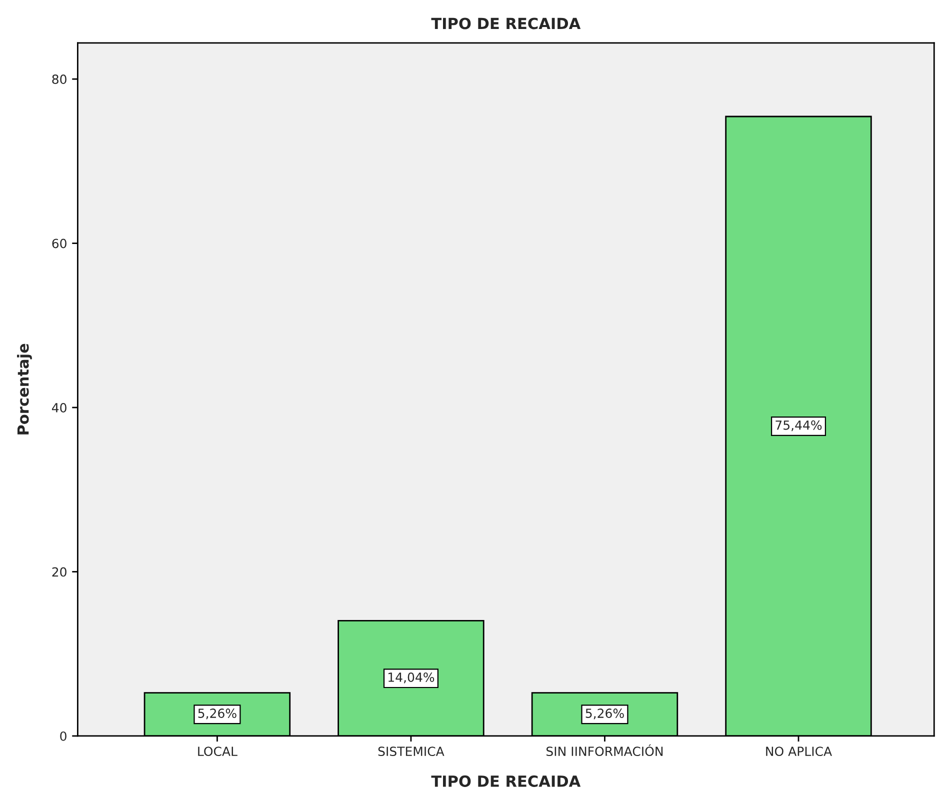 This screenshot has height=810, width=936. What do you see at coordinates (59, 79) in the screenshot?
I see `y-tick-label: 80` at bounding box center [59, 79].